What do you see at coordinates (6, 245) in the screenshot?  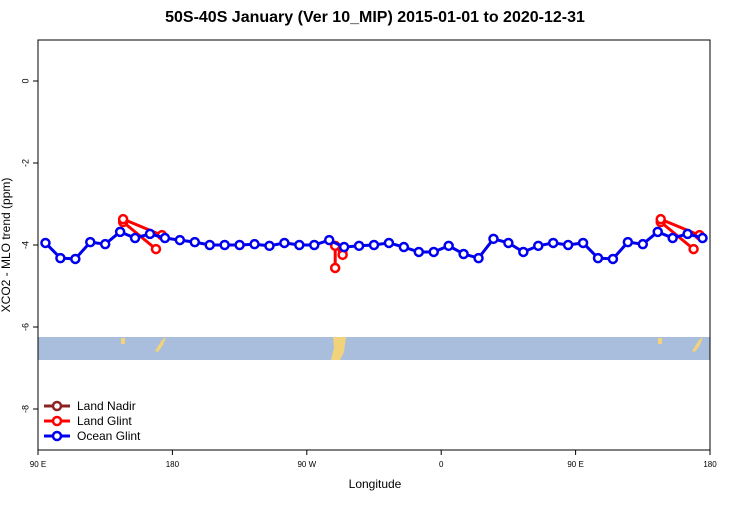 I see `y-axis-label: XCO2 - MLO trend (ppm)` at bounding box center [6, 245].